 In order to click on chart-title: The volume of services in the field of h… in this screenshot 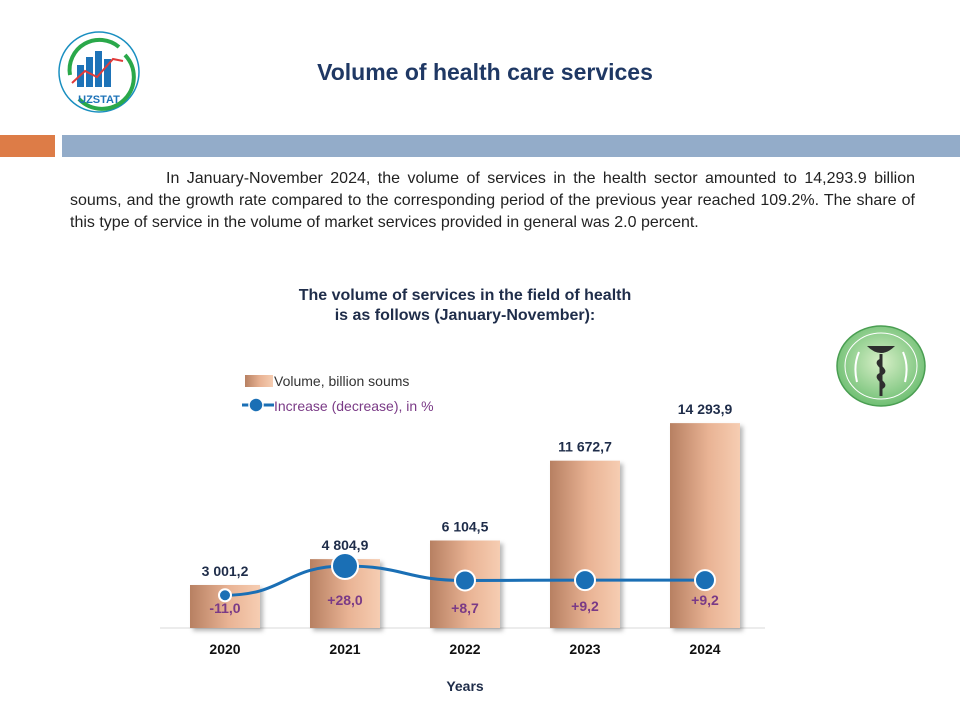, I will do `click(465, 306)`.